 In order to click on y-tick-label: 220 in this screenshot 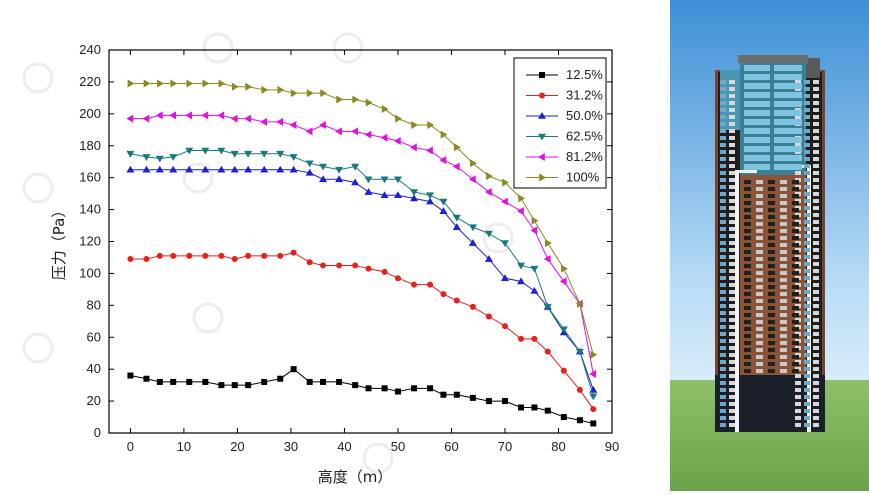, I will do `click(90, 81)`.